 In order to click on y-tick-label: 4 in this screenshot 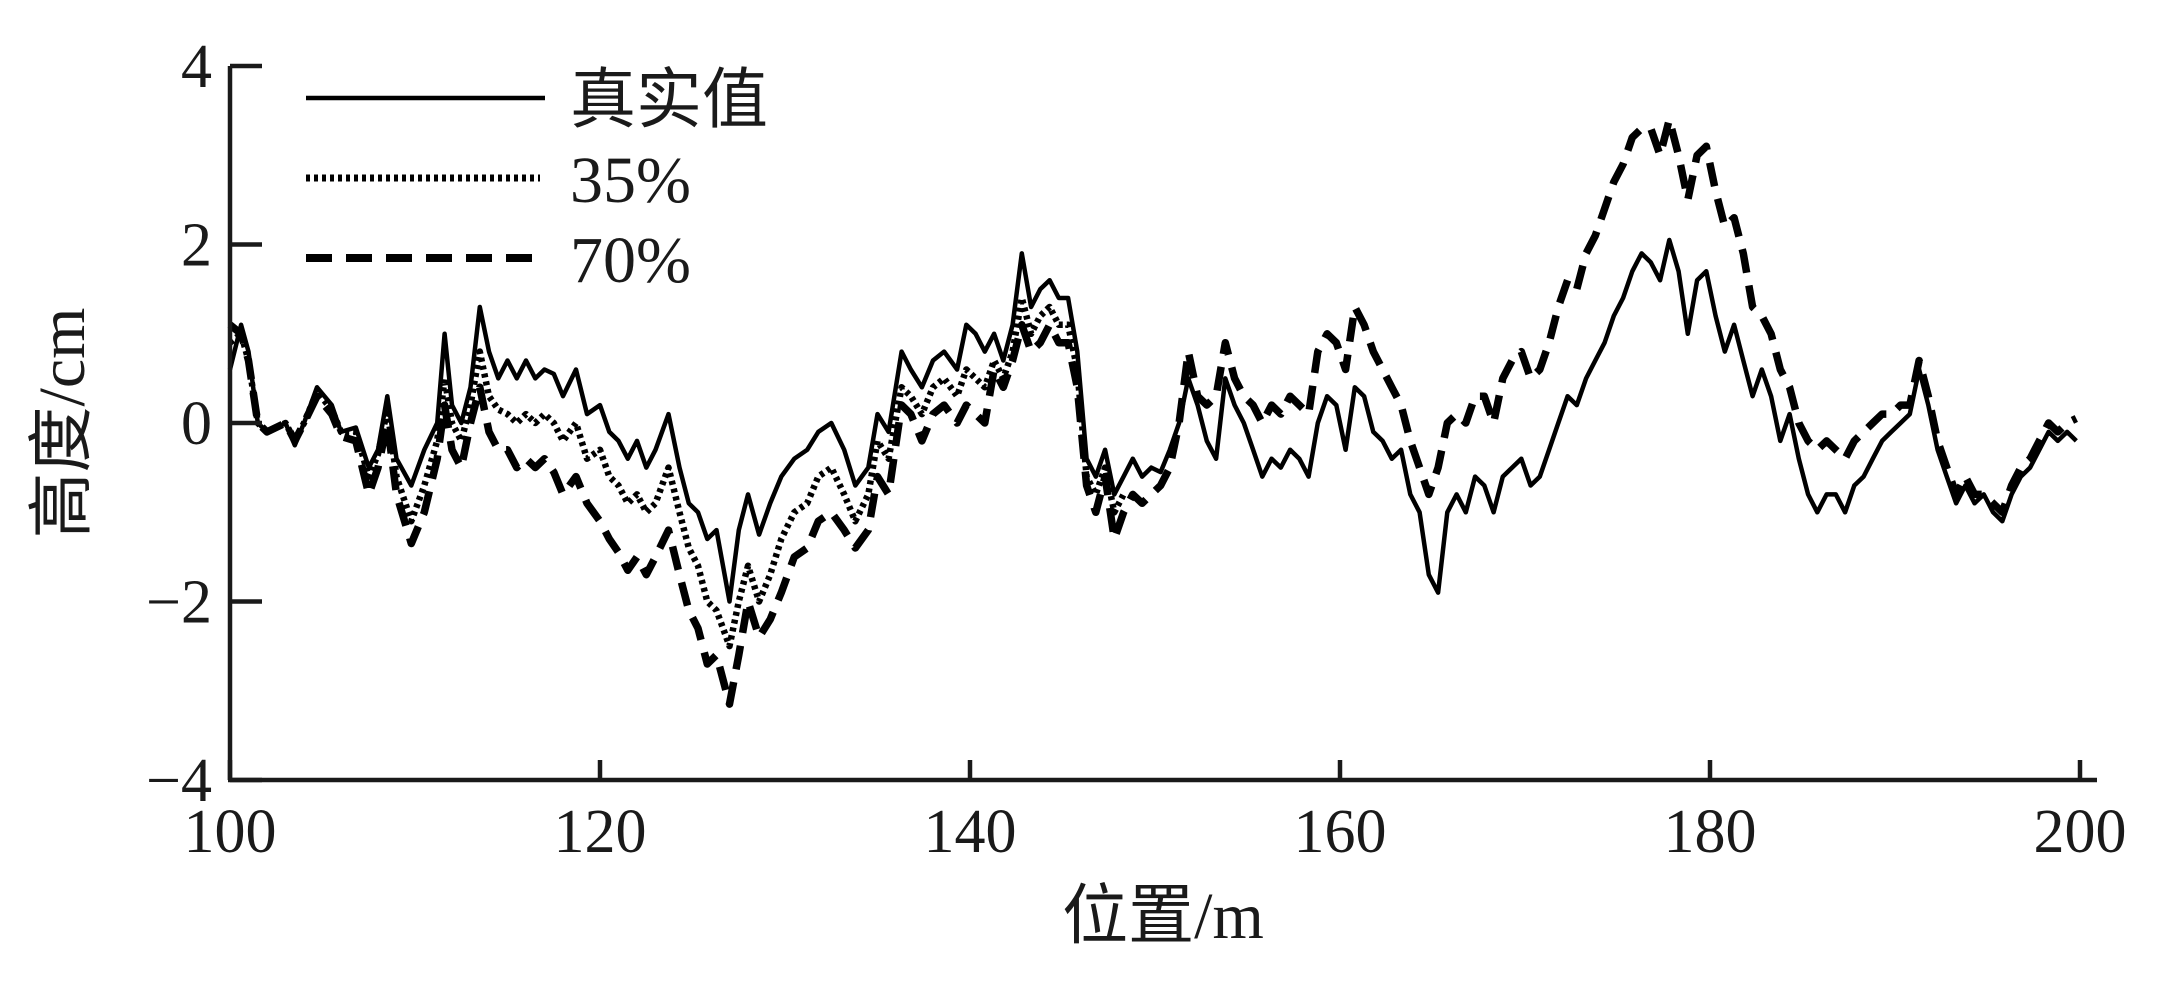, I will do `click(196, 67)`.